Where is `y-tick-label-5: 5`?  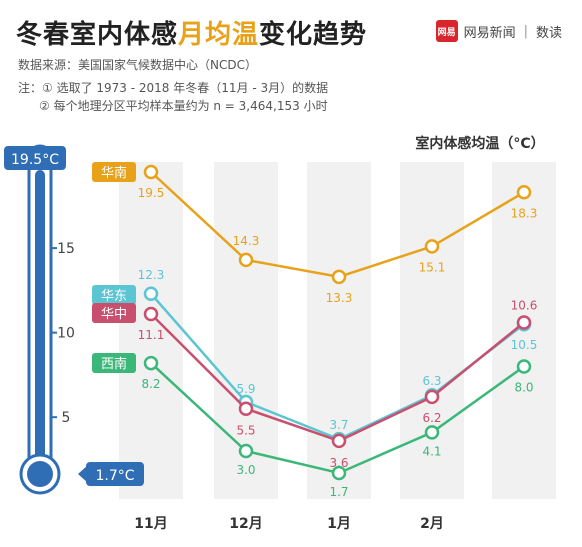
y-tick-label-5: 5 is located at coordinates (66, 418).